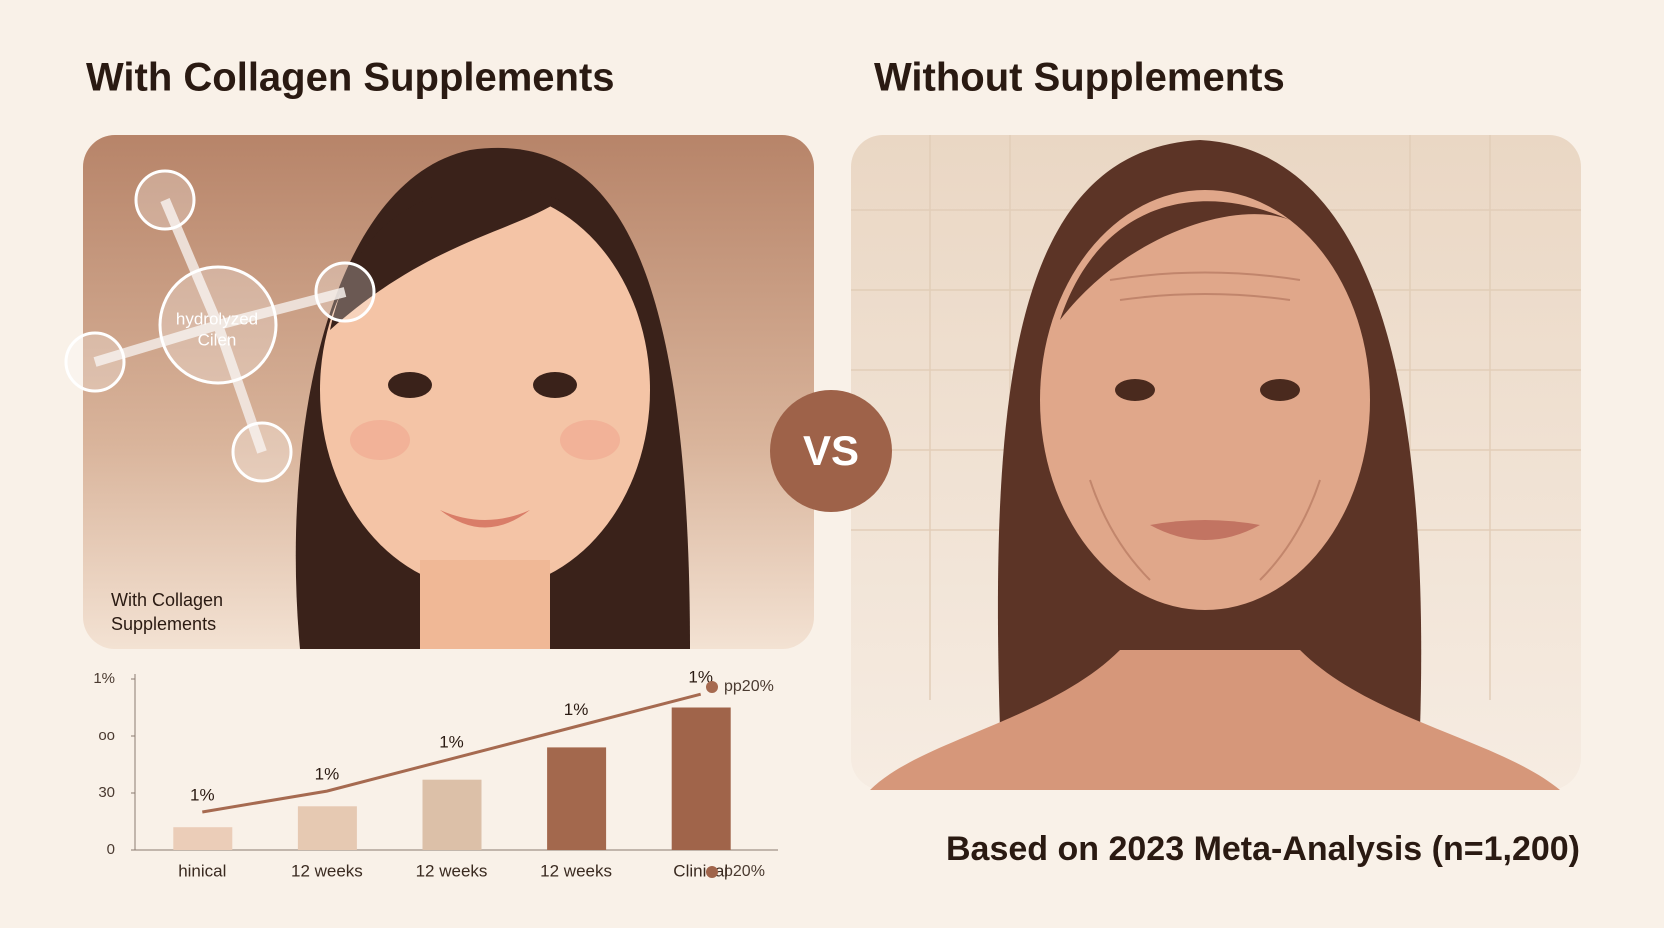 Image resolution: width=1664 pixels, height=928 pixels. What do you see at coordinates (167, 600) in the screenshot?
I see `panel-caption: With Collagen` at bounding box center [167, 600].